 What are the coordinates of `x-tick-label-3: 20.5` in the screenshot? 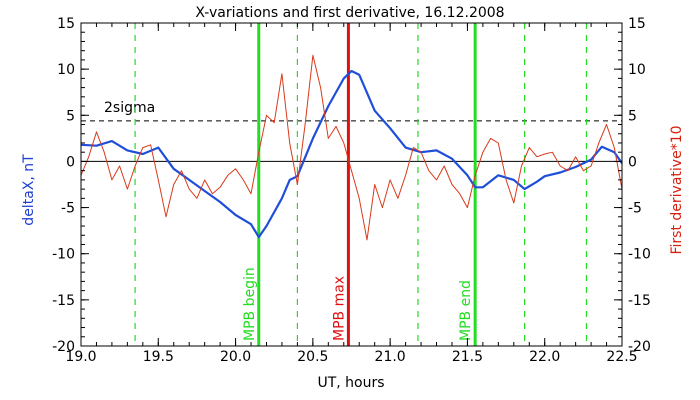 It's located at (312, 357).